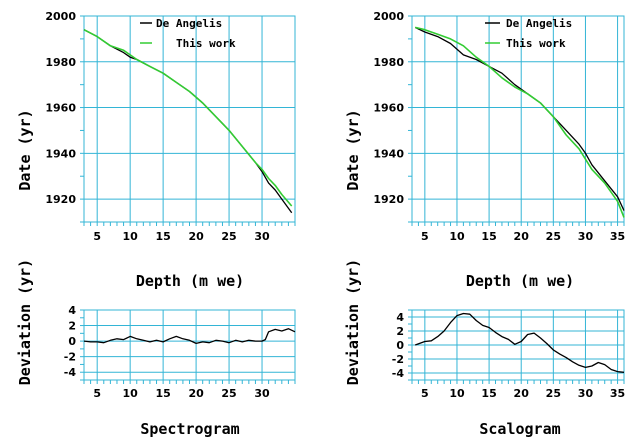 The image size is (630, 441). I want to click on top-left-series, so click(188, 121).